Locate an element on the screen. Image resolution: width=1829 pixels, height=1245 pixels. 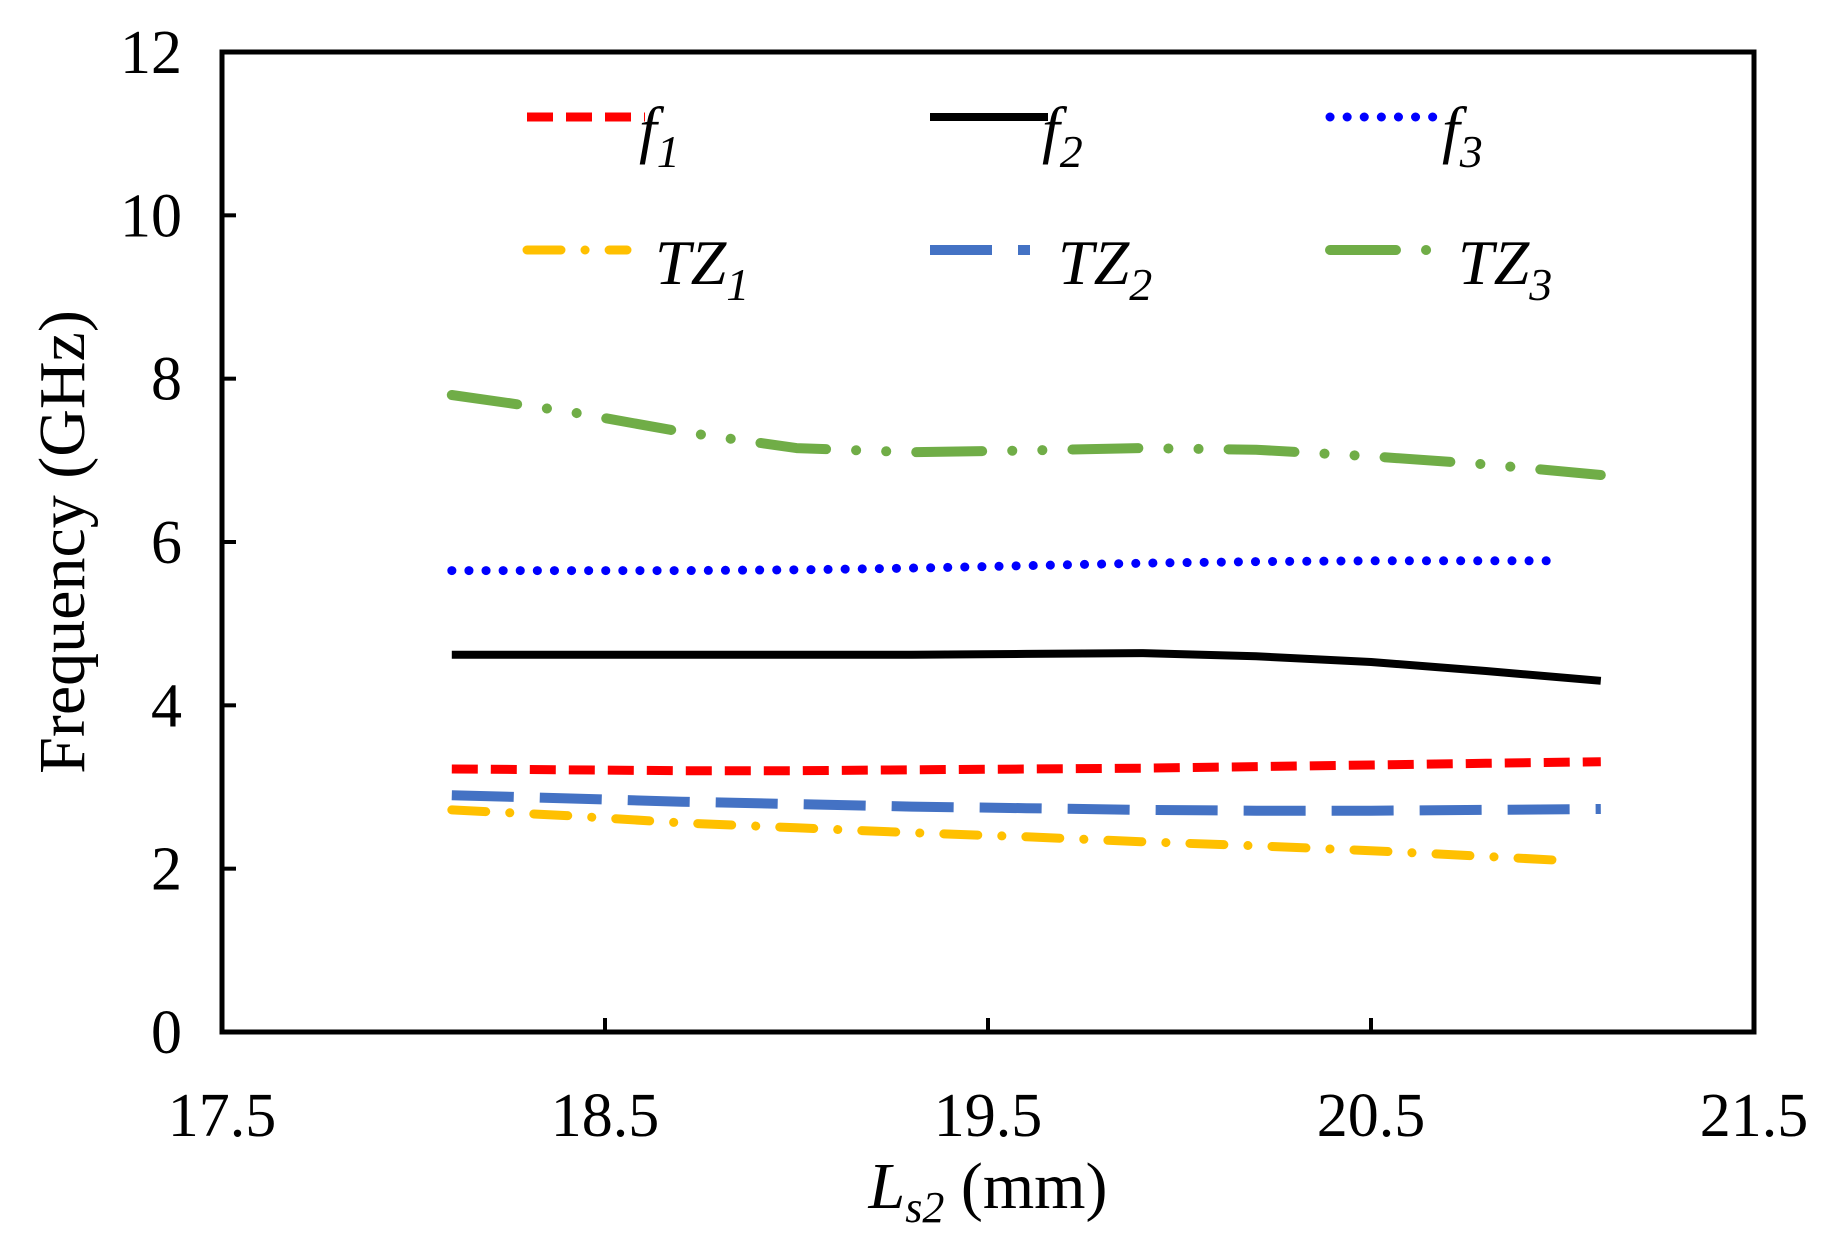
y-tick-label: 8 is located at coordinates (166, 380).